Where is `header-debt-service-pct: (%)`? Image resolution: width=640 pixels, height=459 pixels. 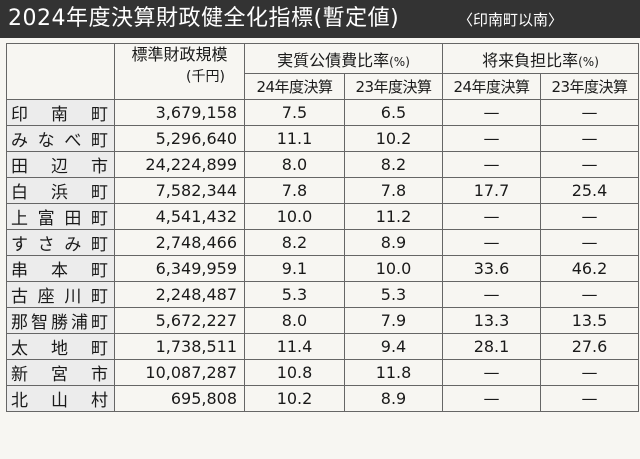
header-debt-service-pct: (%) is located at coordinates (399, 61).